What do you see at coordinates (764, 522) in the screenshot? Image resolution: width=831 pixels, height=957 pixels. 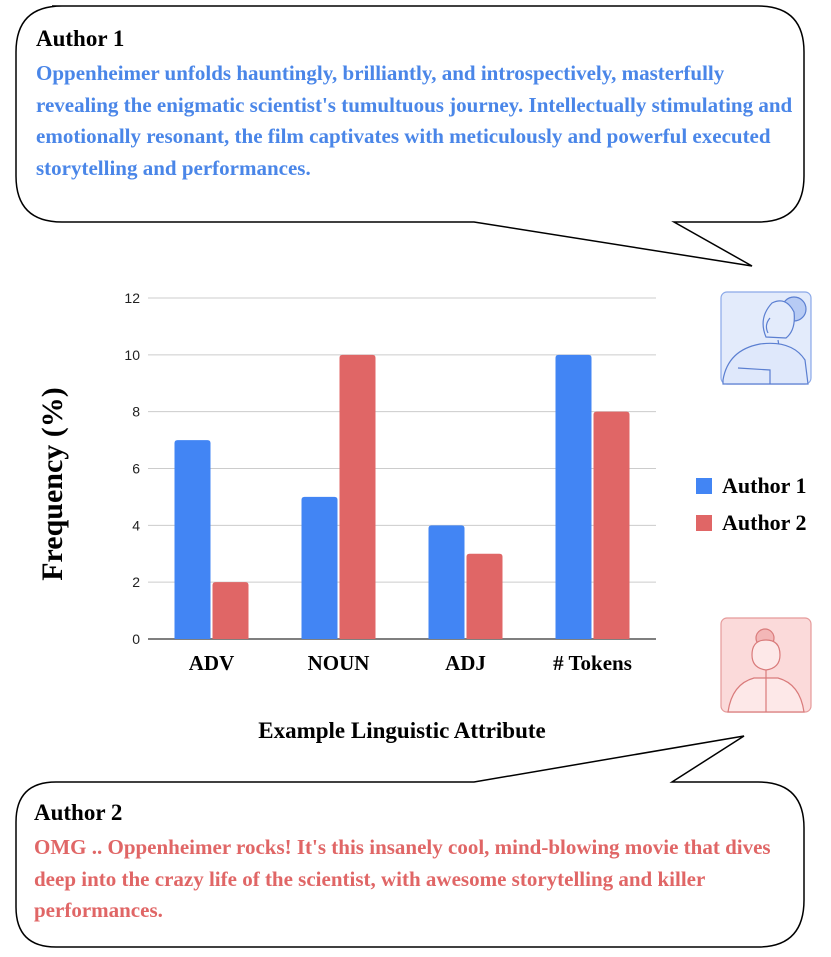 I see `legend-label: Author 2` at bounding box center [764, 522].